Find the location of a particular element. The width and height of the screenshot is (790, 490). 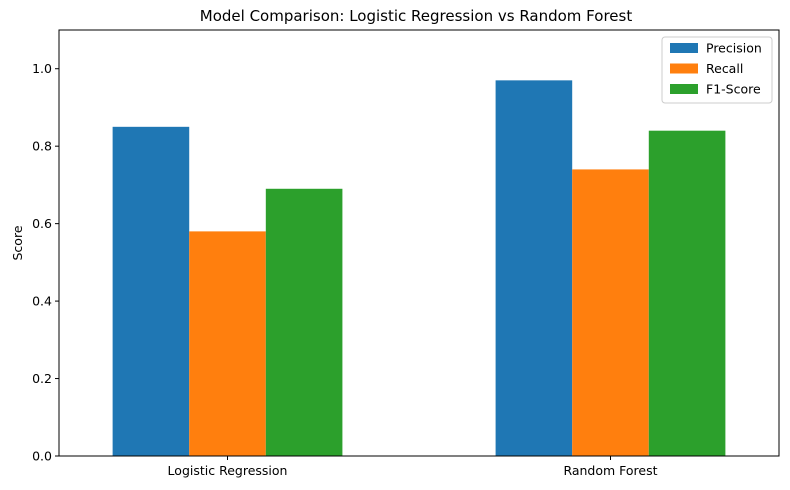

legend-label: Recall is located at coordinates (724, 68).